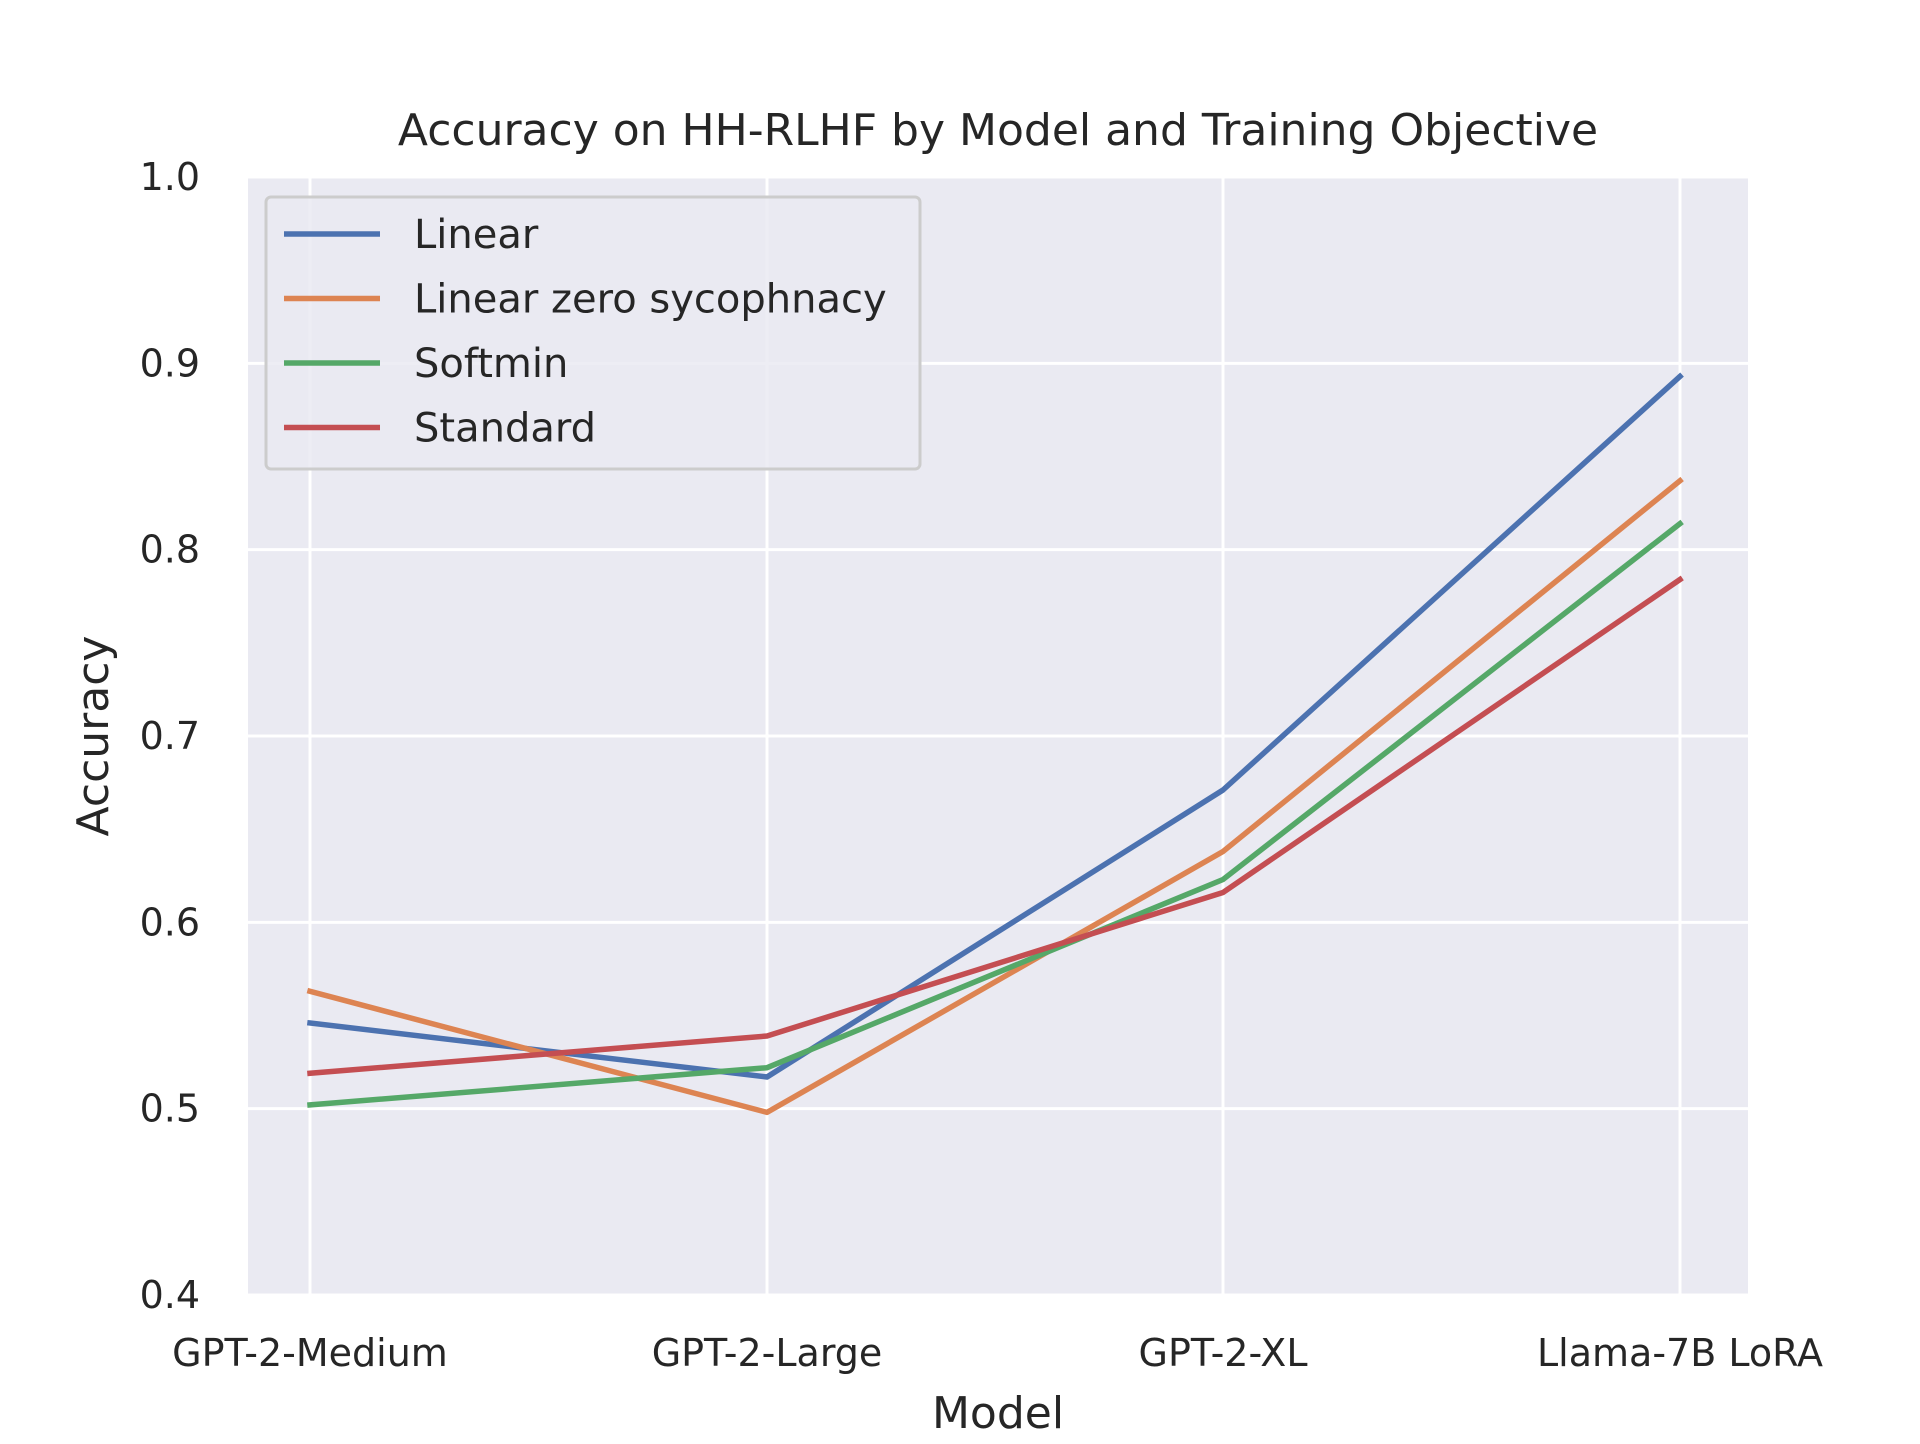 This screenshot has height=1444, width=1920. Describe the element at coordinates (310, 1353) in the screenshot. I see `x-tick-label: GPT-2-Medium` at that location.